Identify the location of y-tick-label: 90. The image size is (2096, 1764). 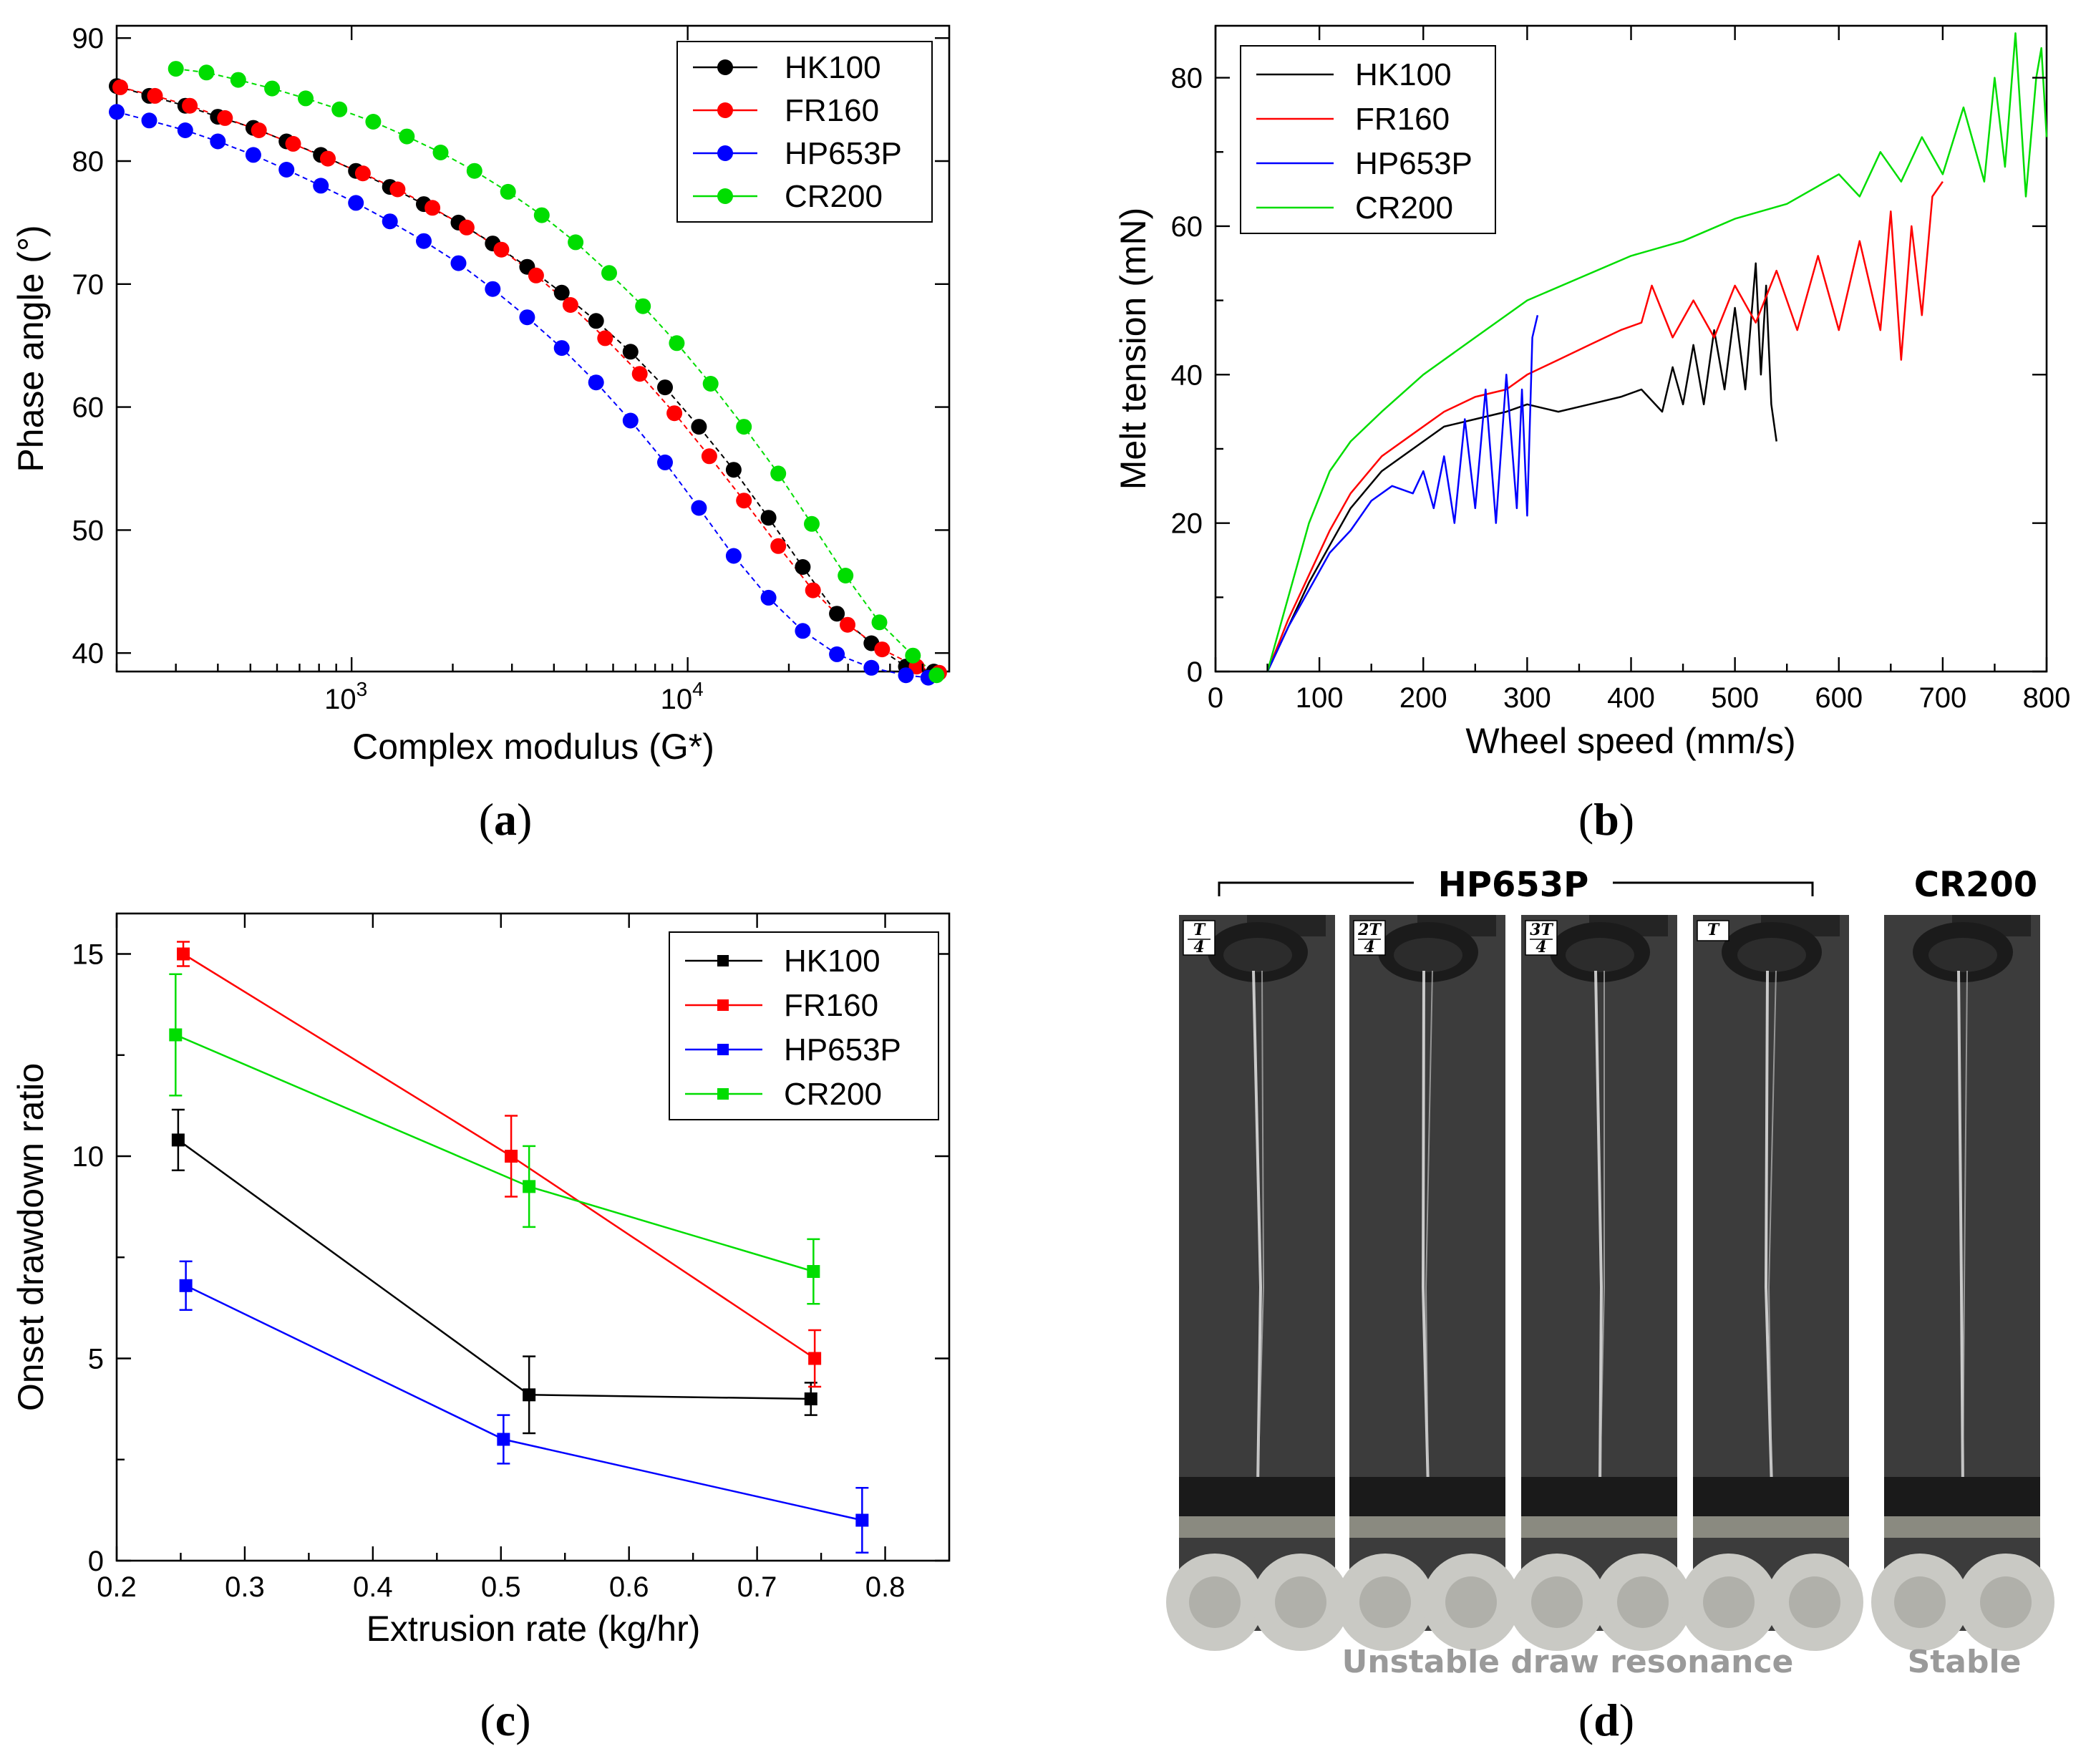
(88, 38).